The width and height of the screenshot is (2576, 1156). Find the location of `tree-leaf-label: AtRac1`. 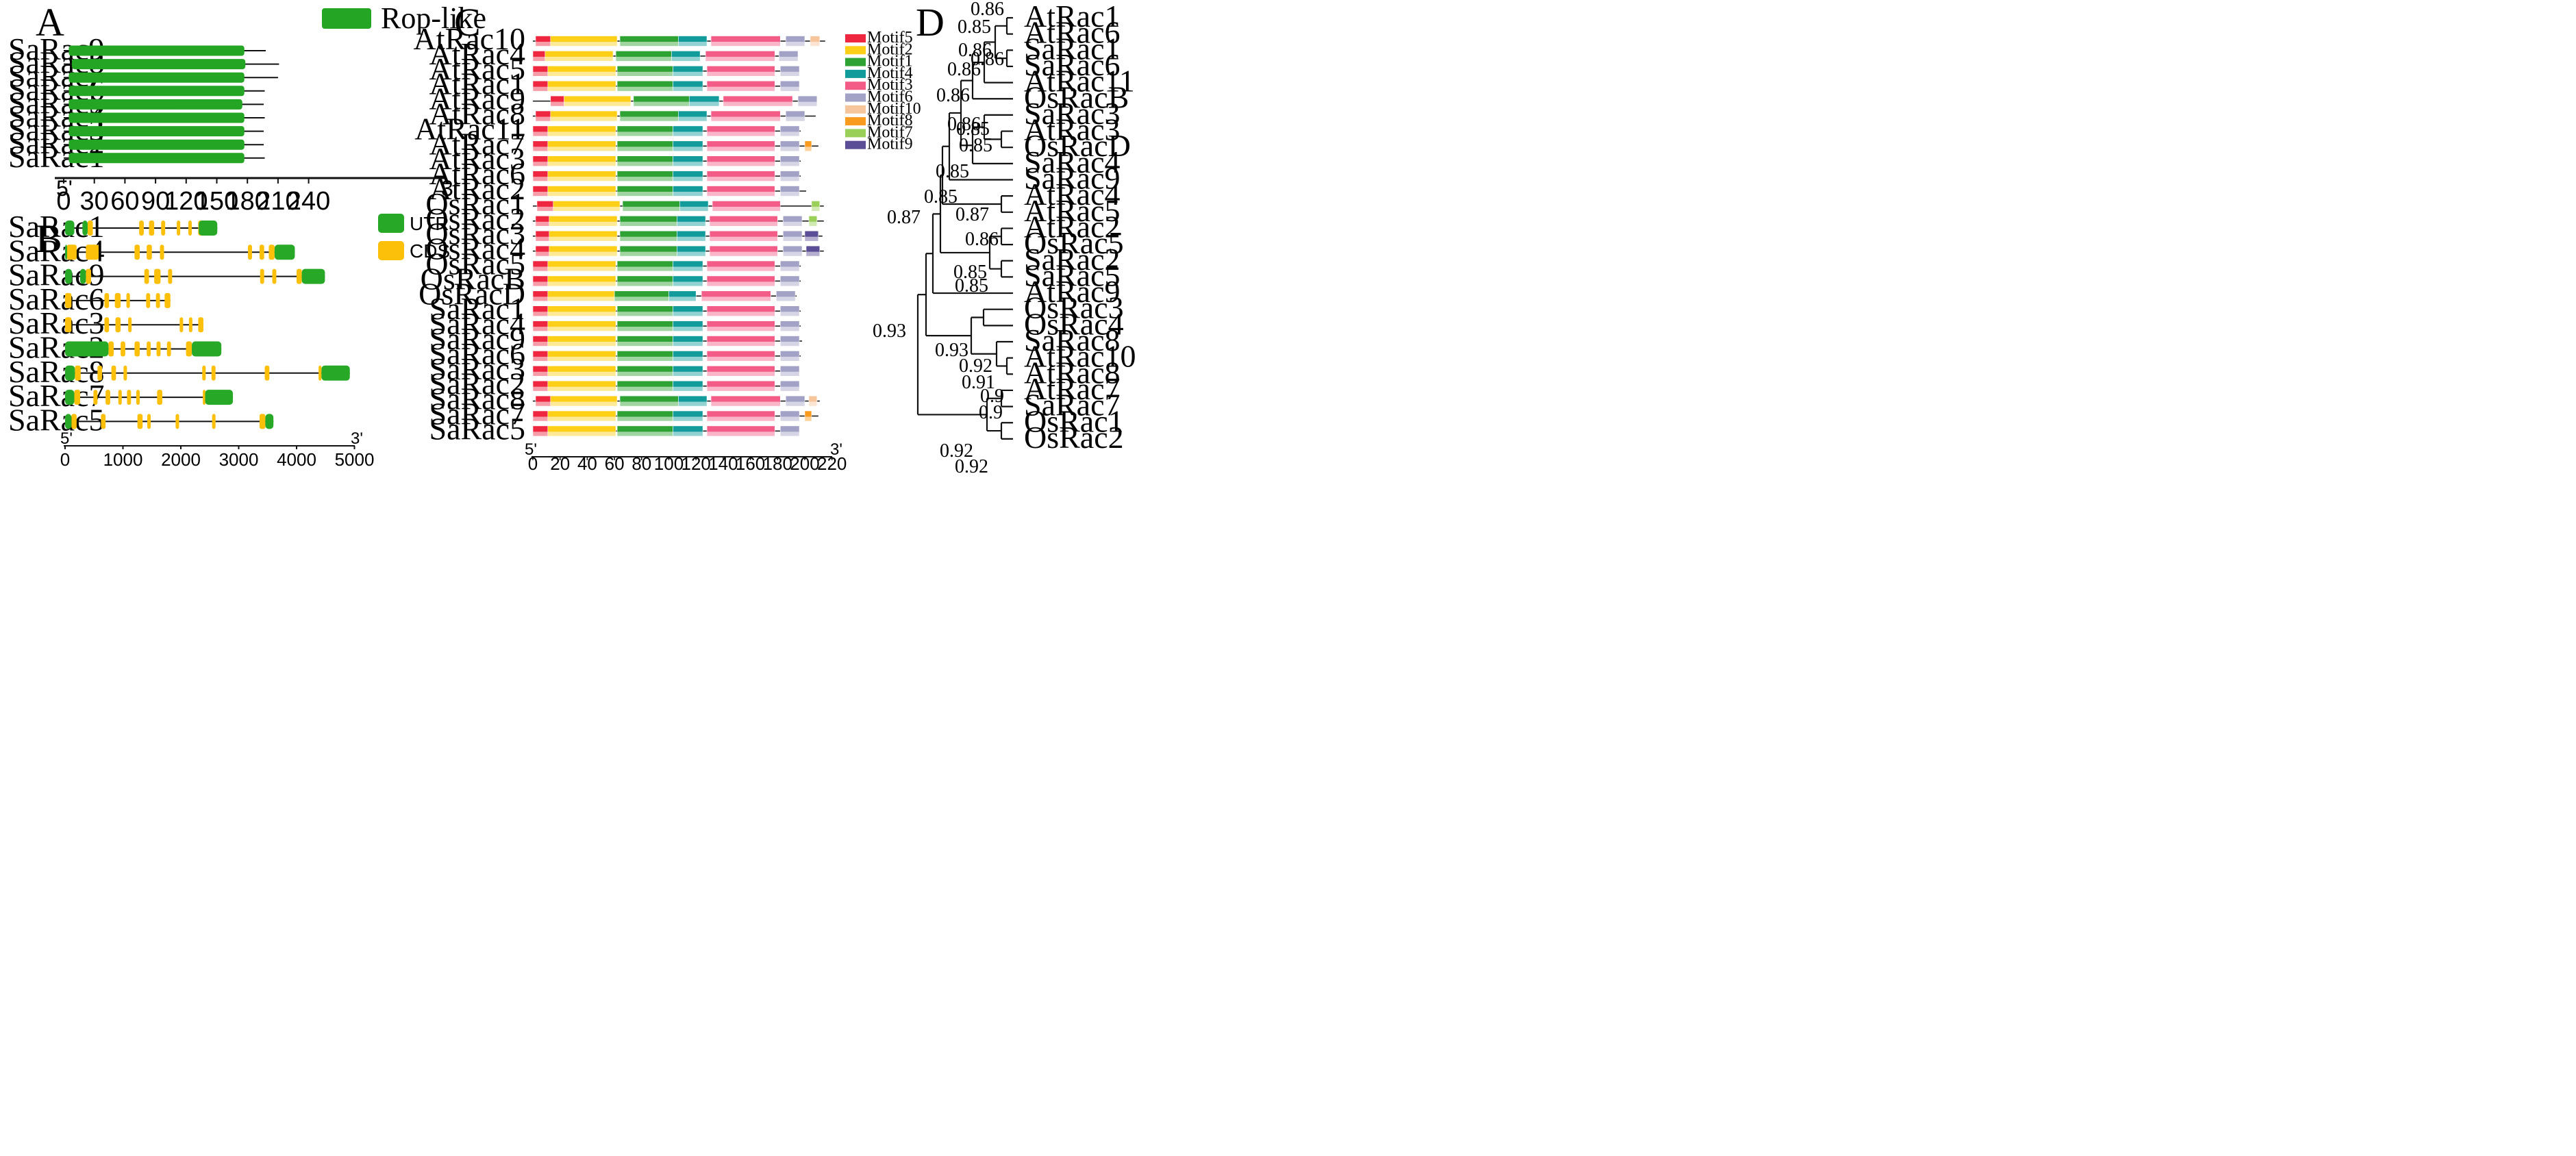

tree-leaf-label: AtRac1 is located at coordinates (1072, 17).